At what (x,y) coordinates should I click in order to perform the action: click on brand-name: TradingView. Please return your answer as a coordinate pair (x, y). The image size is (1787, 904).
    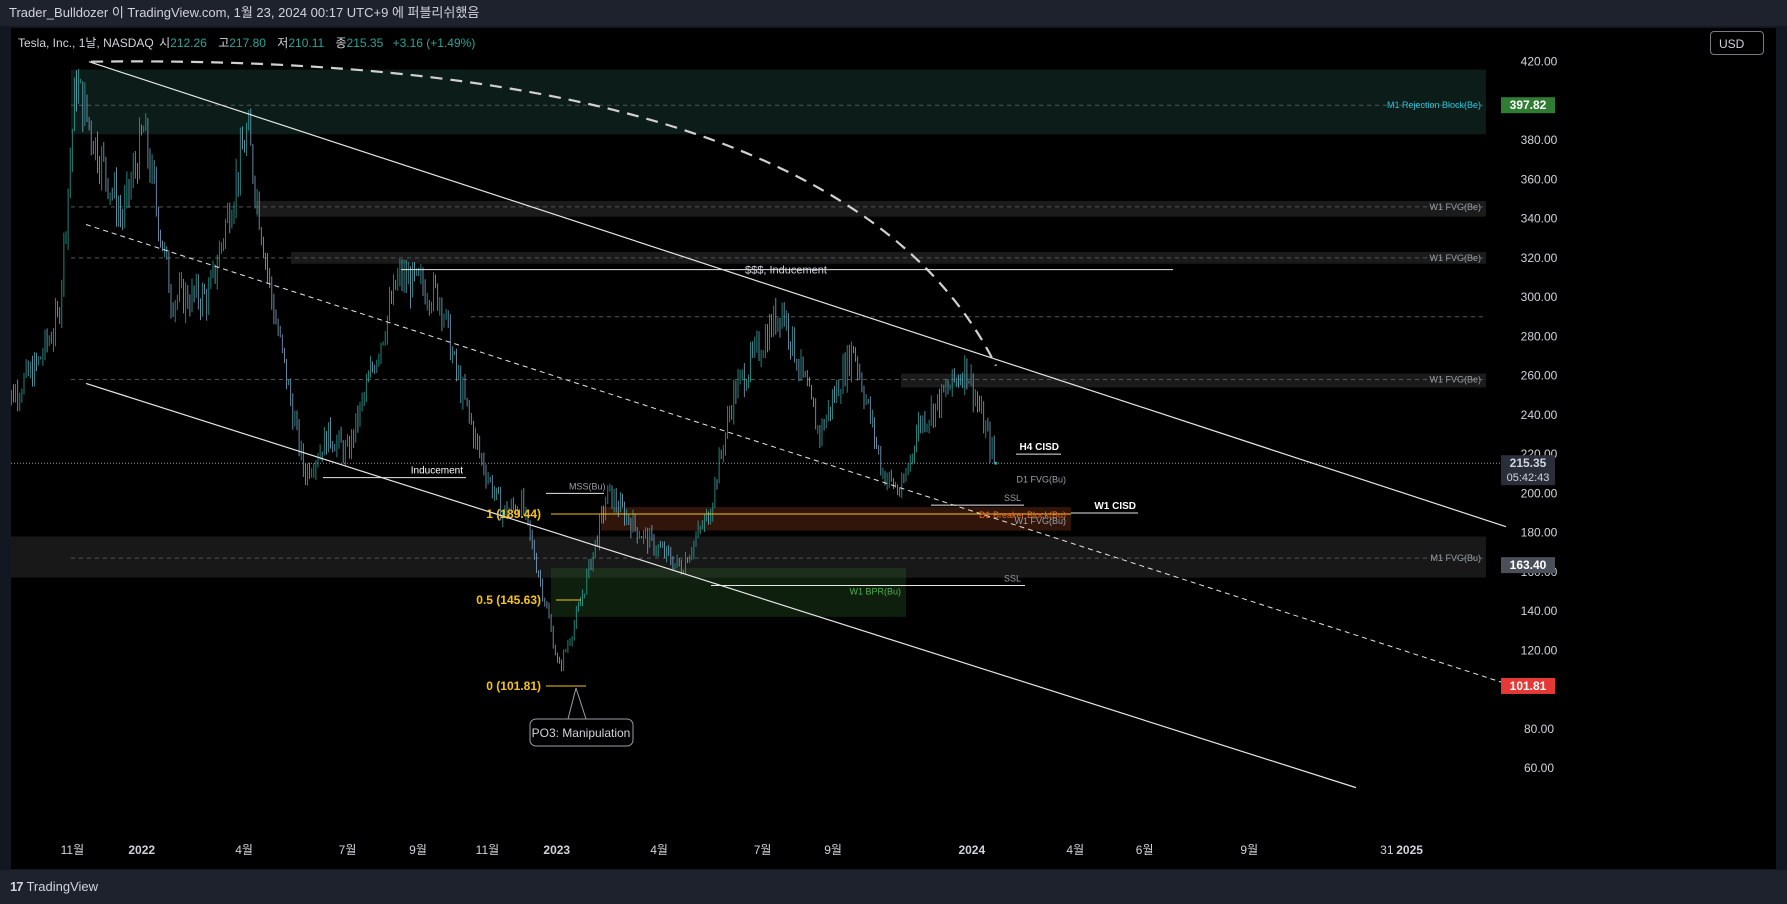
    Looking at the image, I should click on (62, 886).